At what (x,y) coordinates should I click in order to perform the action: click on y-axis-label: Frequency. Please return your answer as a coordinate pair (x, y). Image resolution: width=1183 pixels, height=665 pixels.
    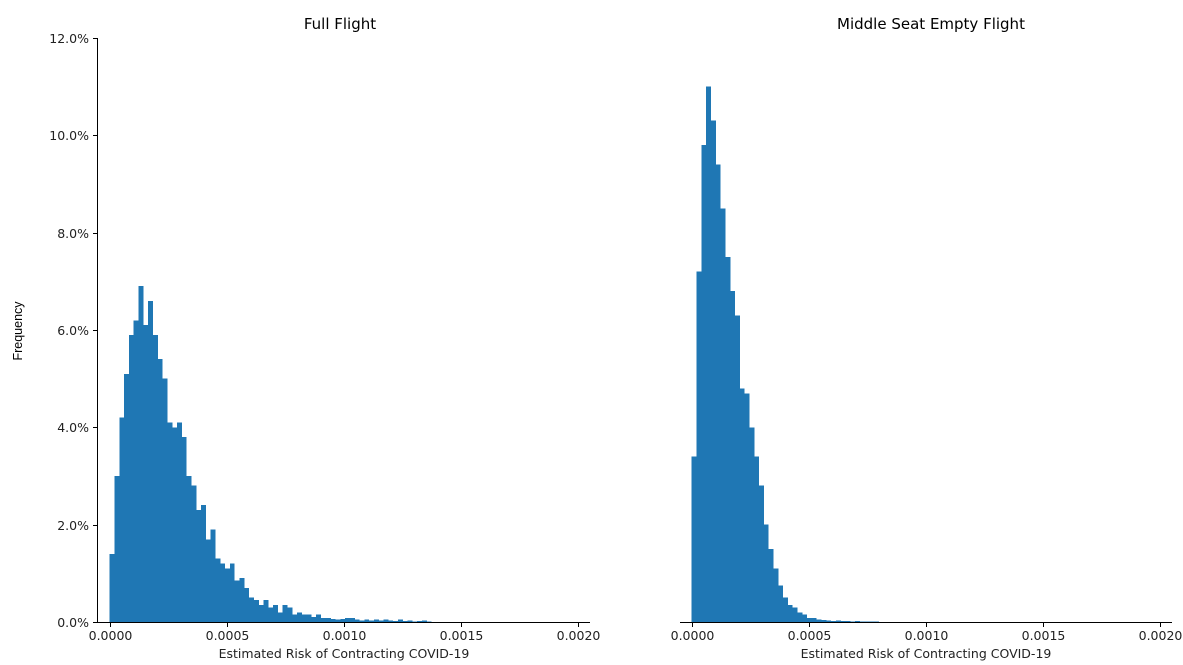
    Looking at the image, I should click on (18, 331).